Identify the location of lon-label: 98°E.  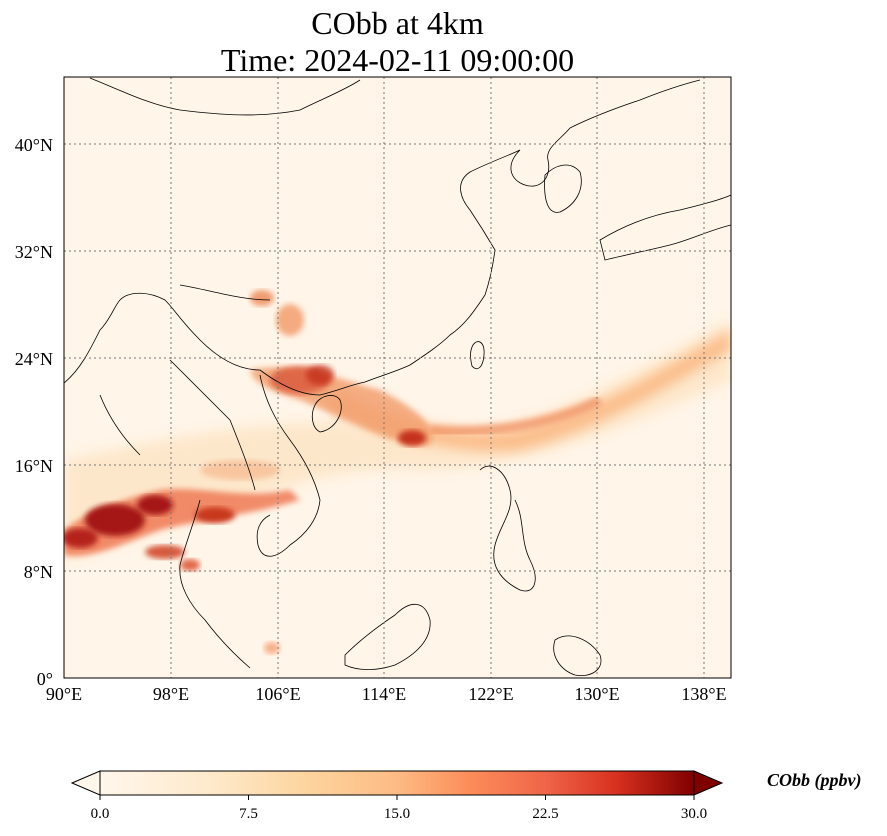
(171, 694).